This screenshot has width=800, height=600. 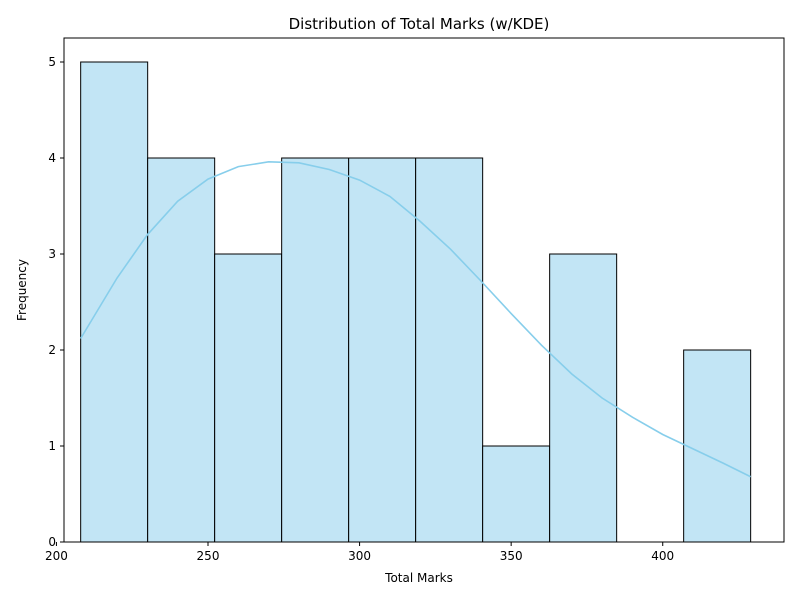 What do you see at coordinates (419, 24) in the screenshot?
I see `chart-title: Distribution of Total Marks (w/KDE)` at bounding box center [419, 24].